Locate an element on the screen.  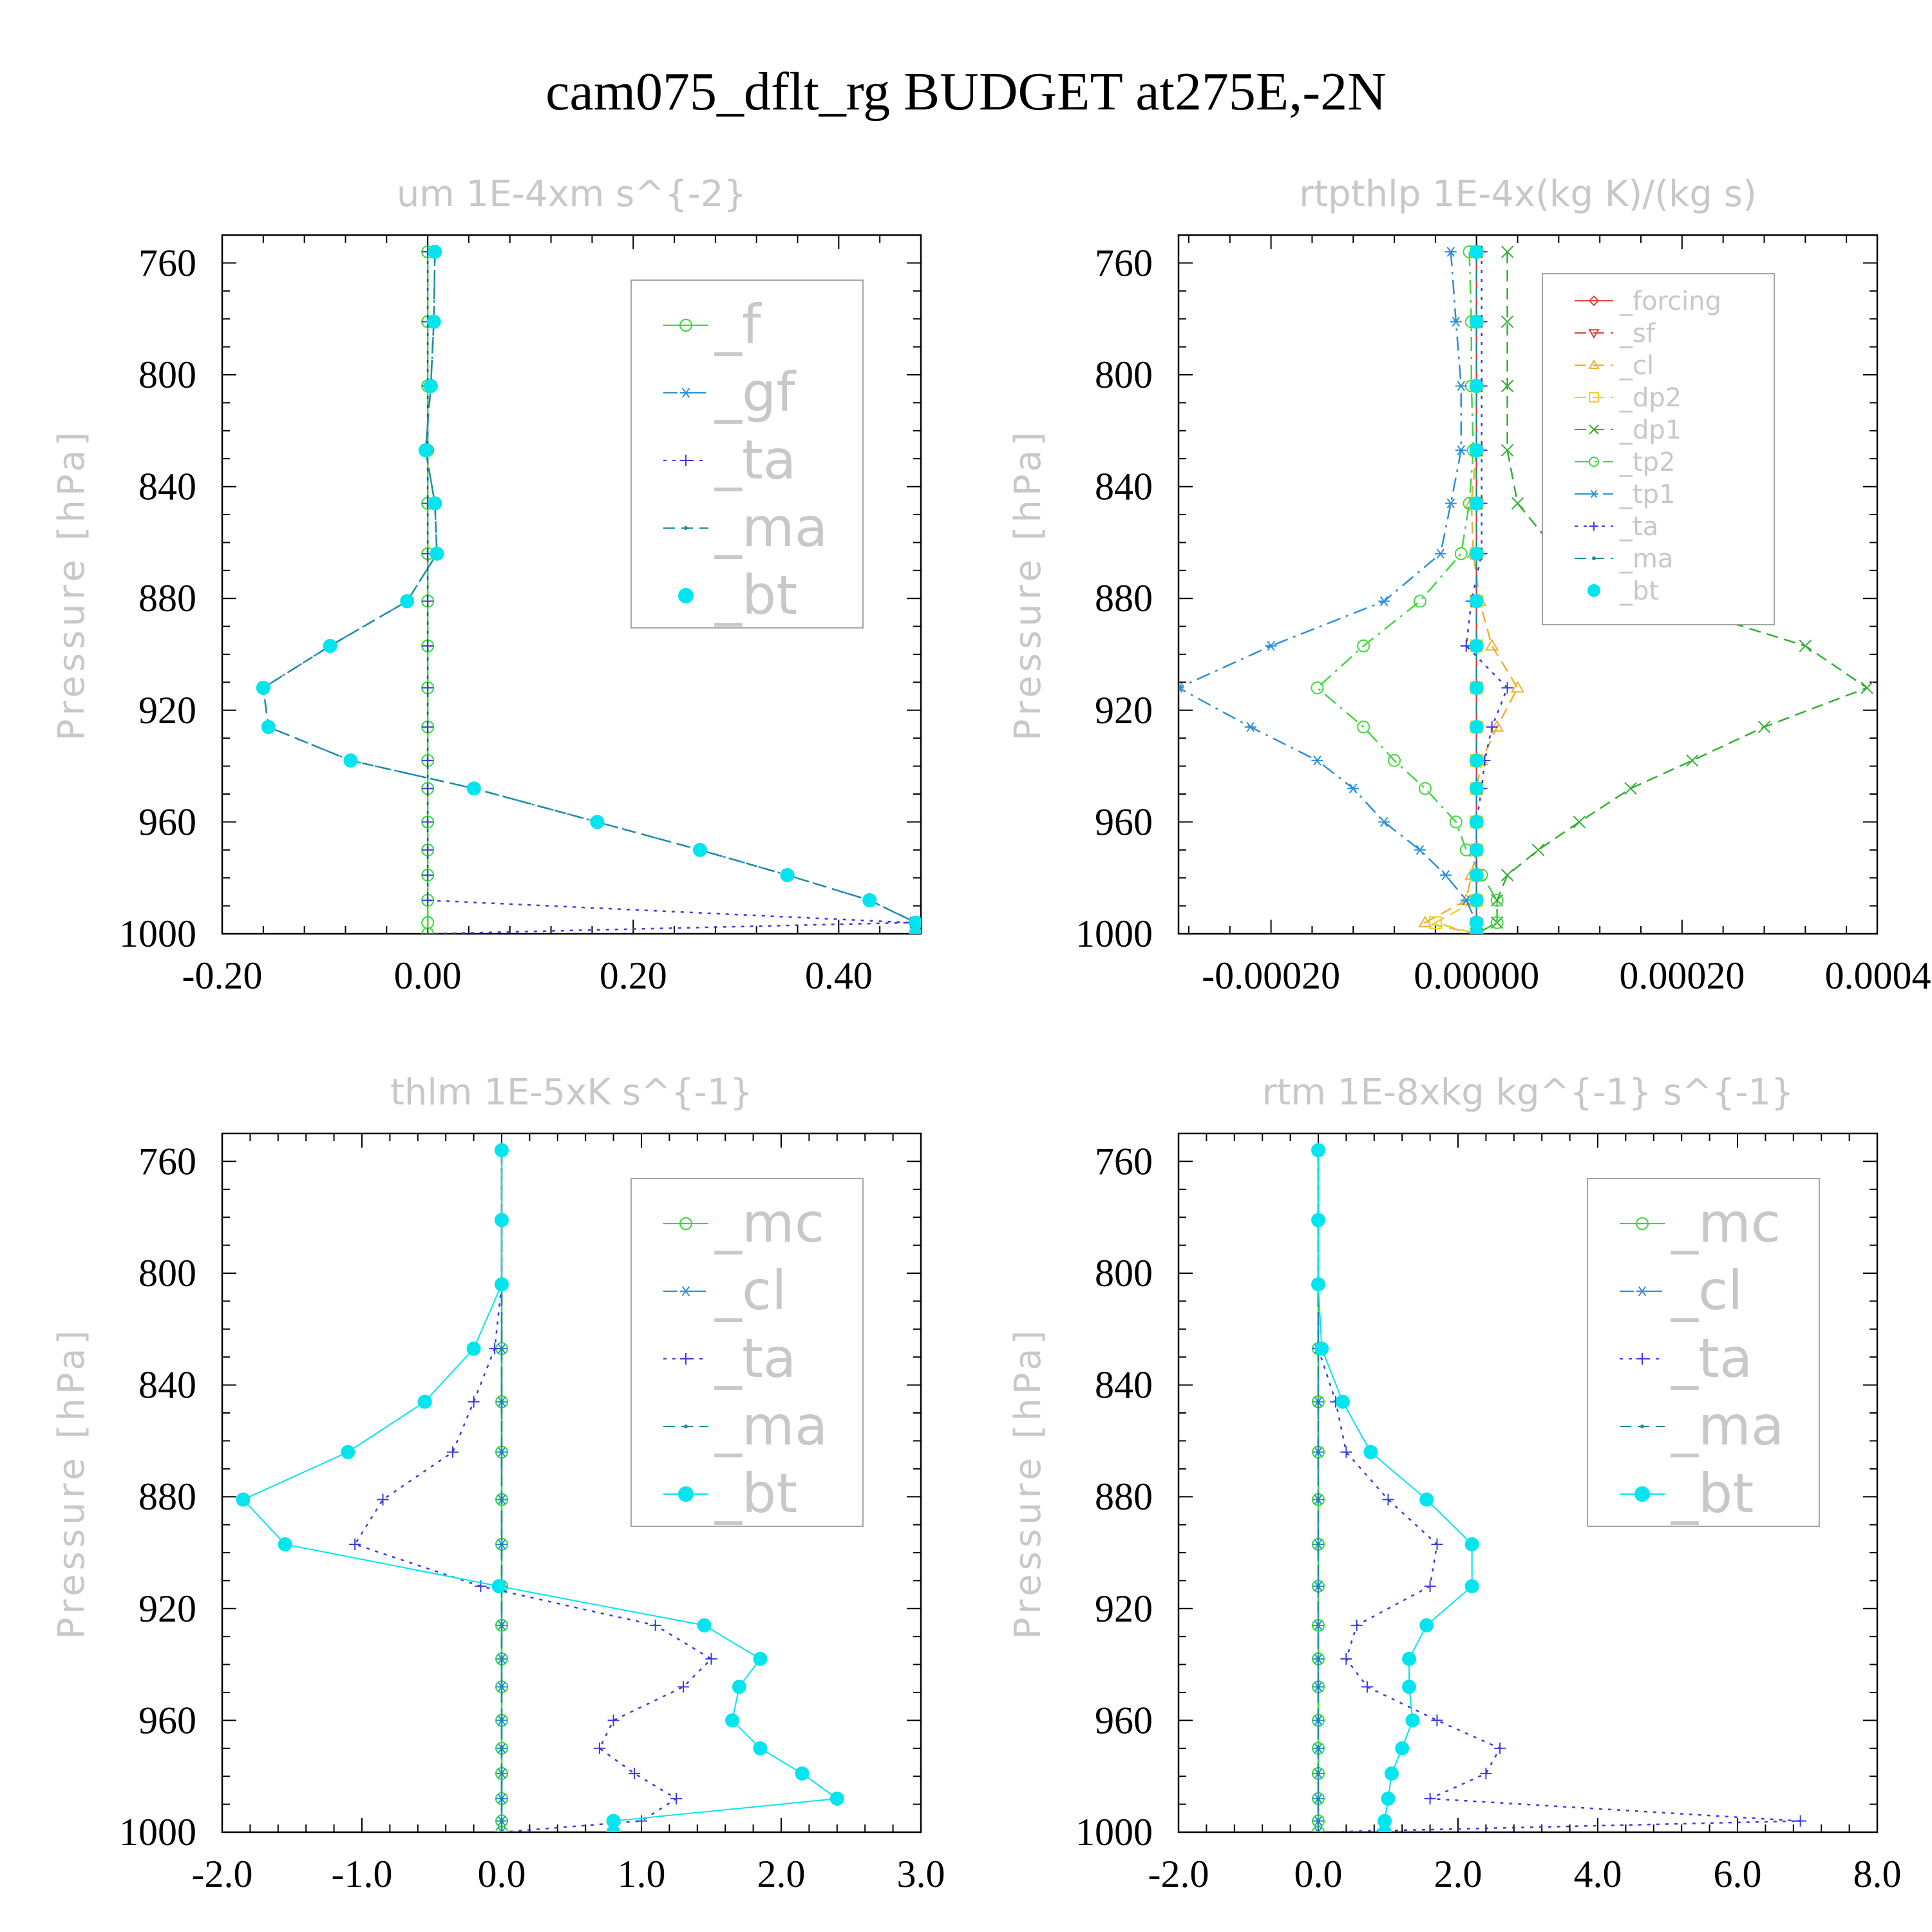
x-tick-label: 4.0 is located at coordinates (1598, 1874).